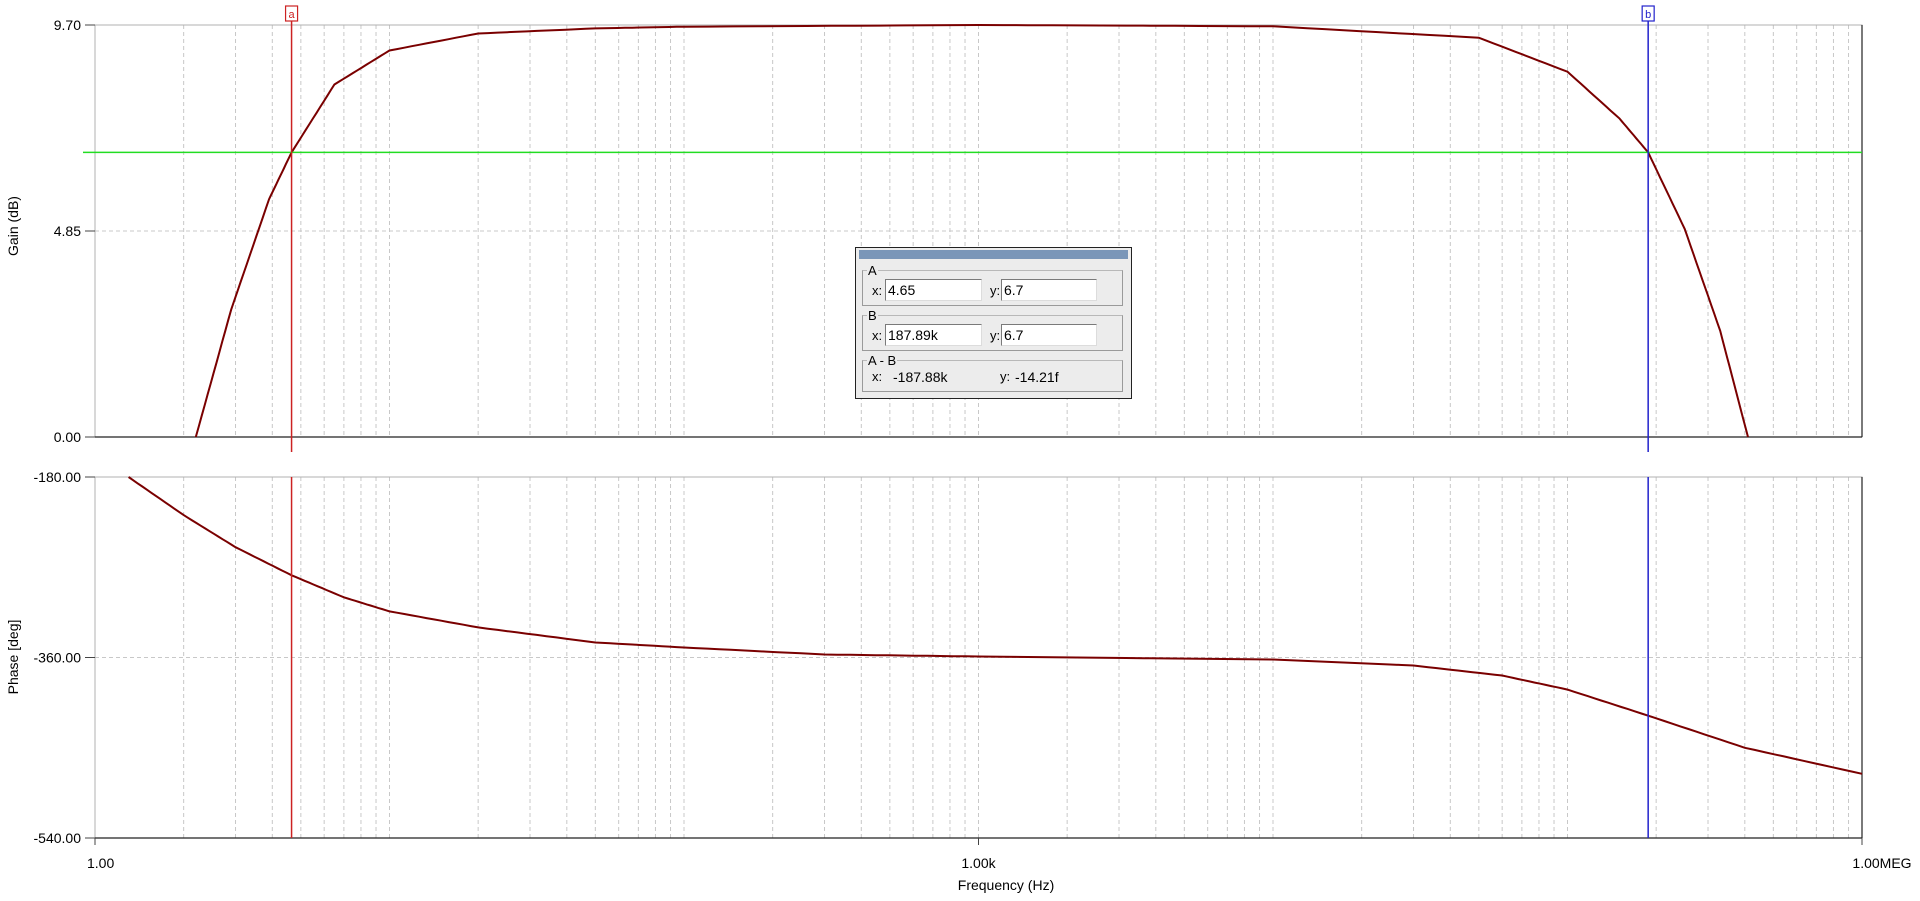 Image resolution: width=1920 pixels, height=901 pixels. I want to click on cursor-b-handle, so click(1648, 13).